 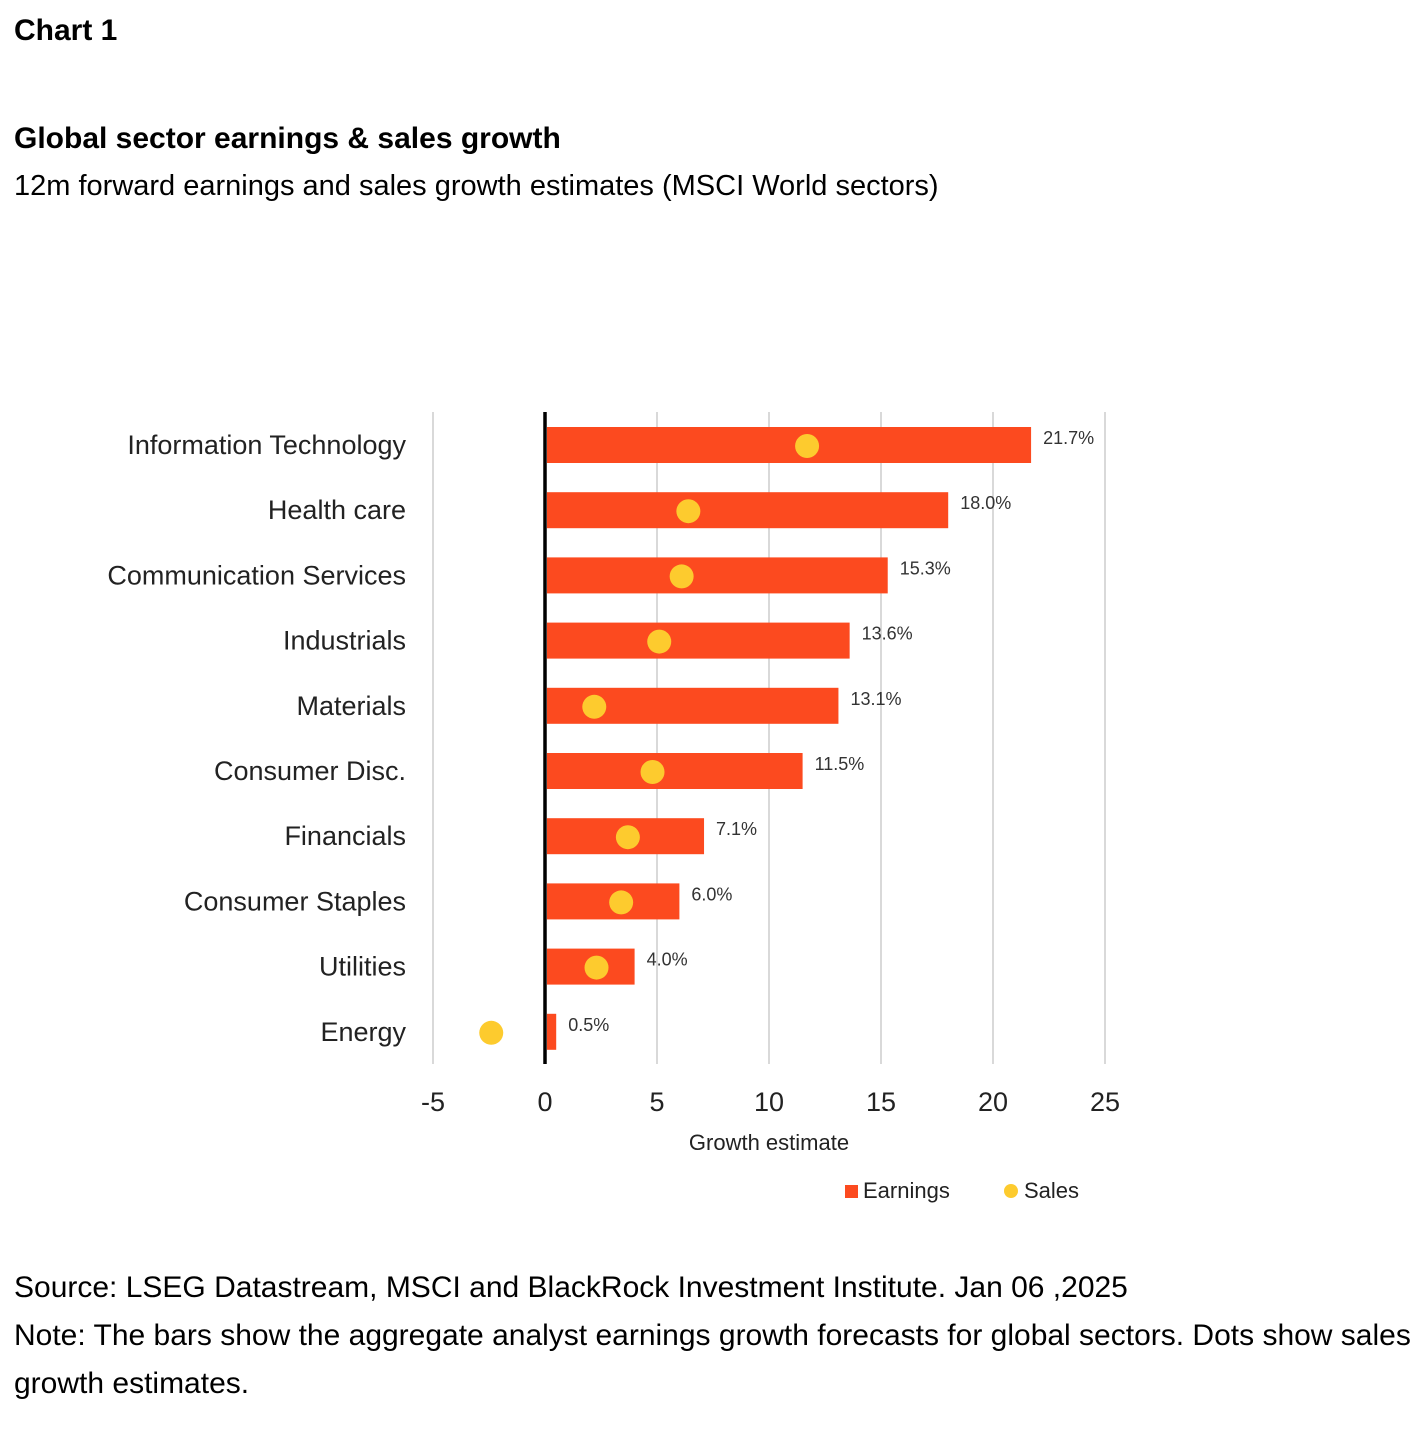 What do you see at coordinates (985, 503) in the screenshot?
I see `data-label-health-care: 18.0%` at bounding box center [985, 503].